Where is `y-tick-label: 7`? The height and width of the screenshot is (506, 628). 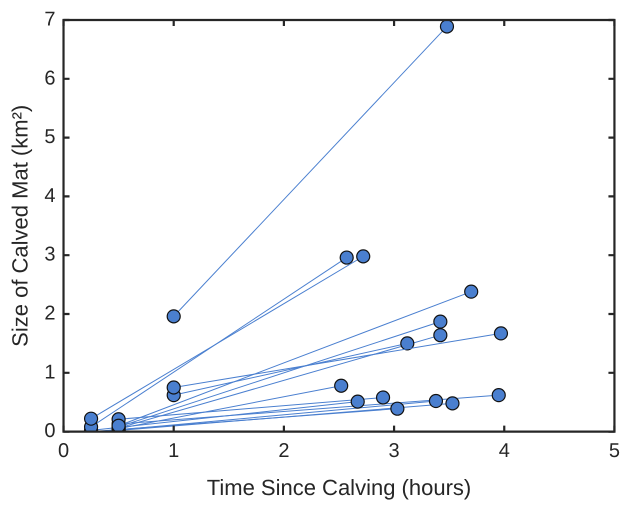 y-tick-label: 7 is located at coordinates (50, 19).